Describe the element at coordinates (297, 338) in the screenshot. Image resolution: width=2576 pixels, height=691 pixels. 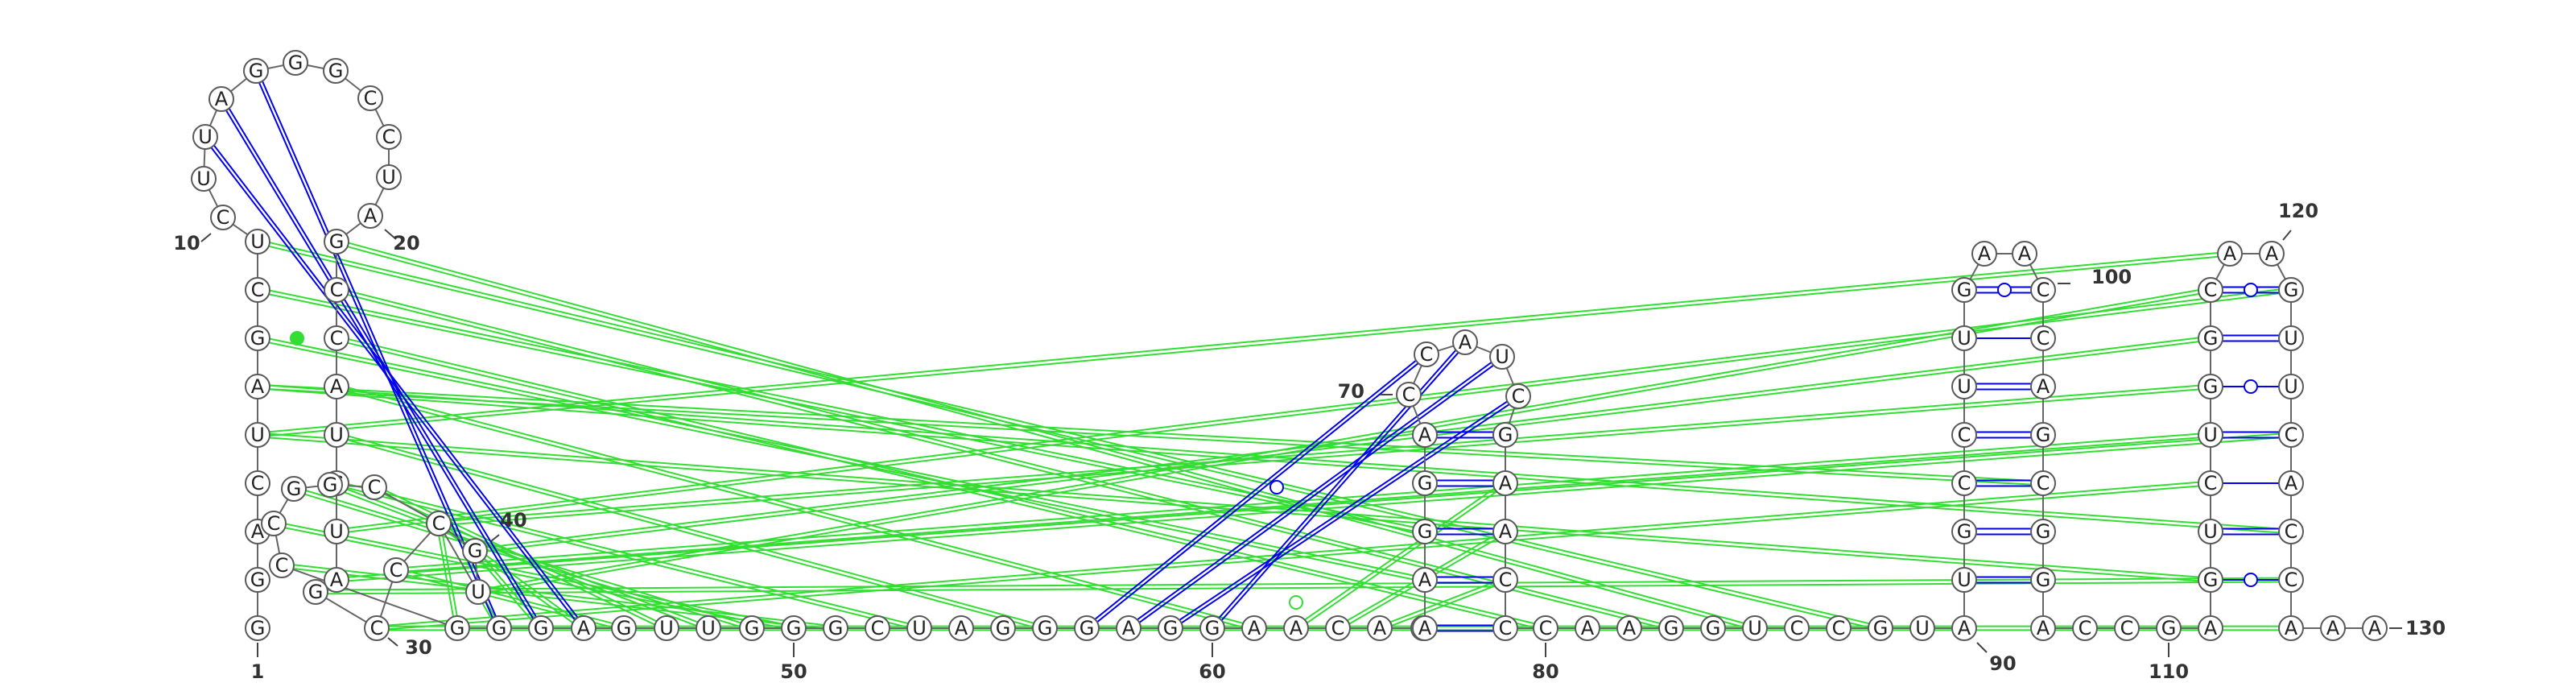
I see `non-canonical-pair-marker` at that location.